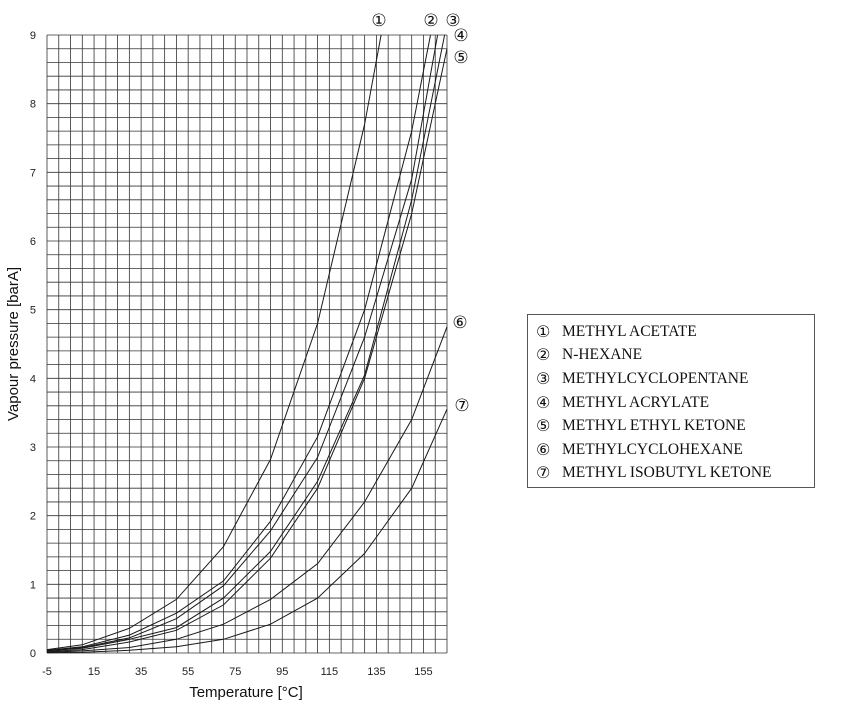 This screenshot has width=848, height=714. I want to click on y-tick-label: 7, so click(33, 173).